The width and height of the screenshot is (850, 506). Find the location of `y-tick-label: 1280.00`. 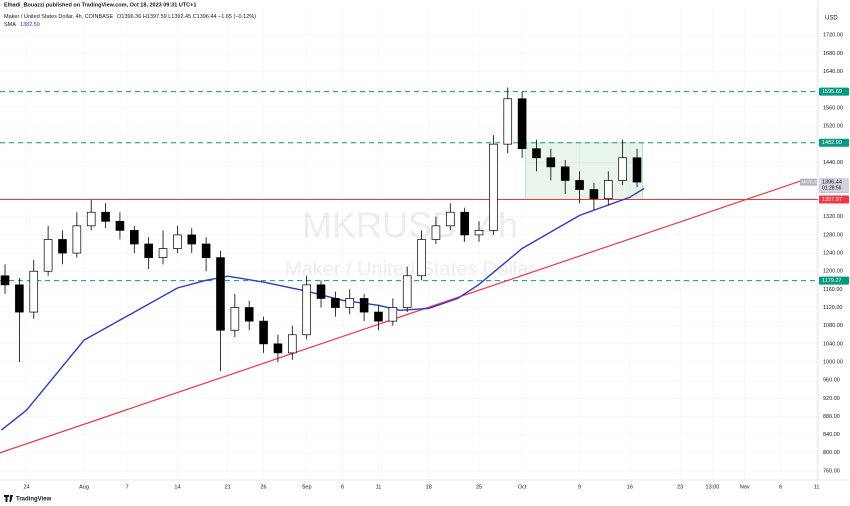

y-tick-label: 1280.00 is located at coordinates (833, 235).